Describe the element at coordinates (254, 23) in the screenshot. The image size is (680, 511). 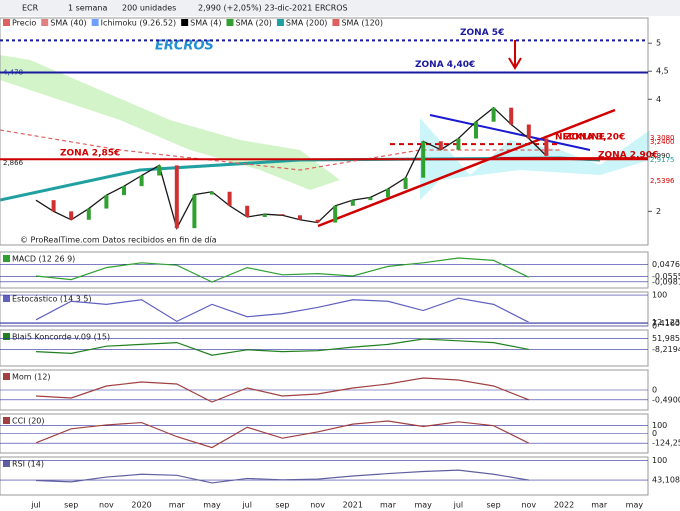
I see `legend-entry: SMA (20)` at that location.